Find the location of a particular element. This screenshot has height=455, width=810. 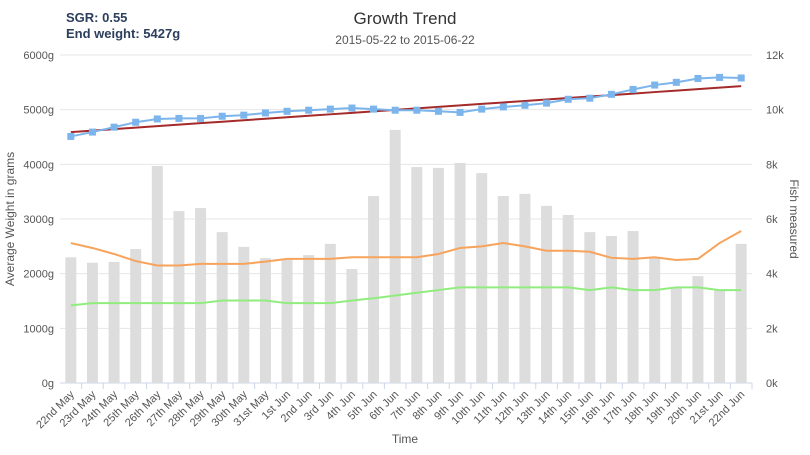

y2-tick-label: 8k is located at coordinates (772, 165).